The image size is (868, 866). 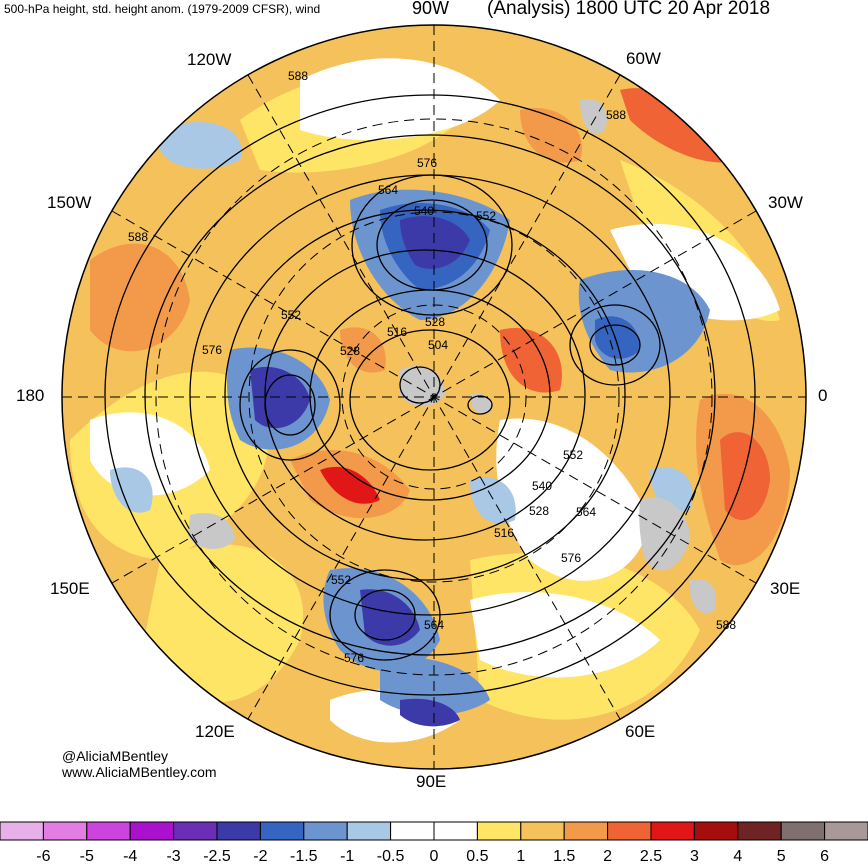 What do you see at coordinates (304, 856) in the screenshot?
I see `colorbar-tick-label: -1.5` at bounding box center [304, 856].